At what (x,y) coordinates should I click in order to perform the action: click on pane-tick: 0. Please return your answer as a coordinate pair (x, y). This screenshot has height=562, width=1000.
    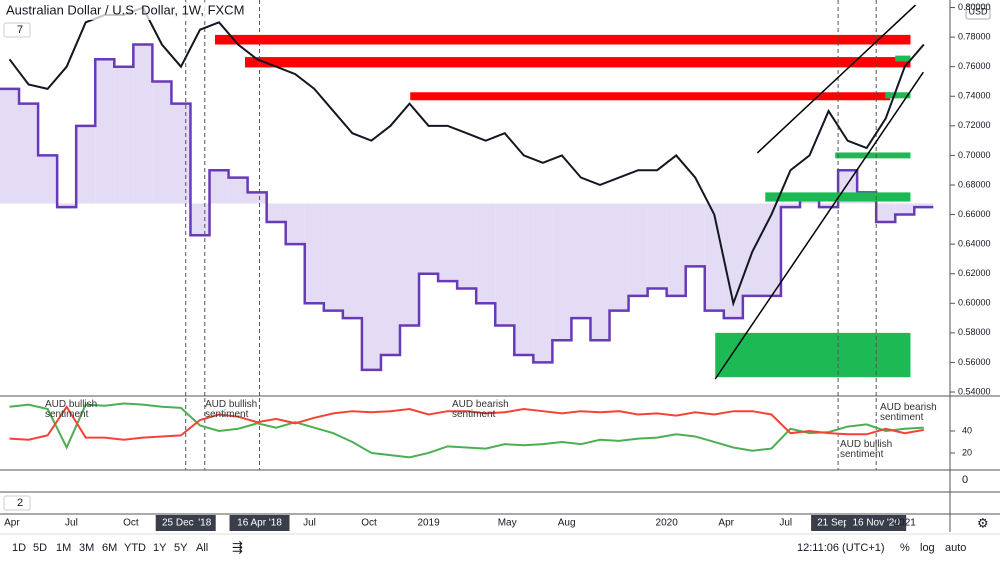
    Looking at the image, I should click on (965, 480).